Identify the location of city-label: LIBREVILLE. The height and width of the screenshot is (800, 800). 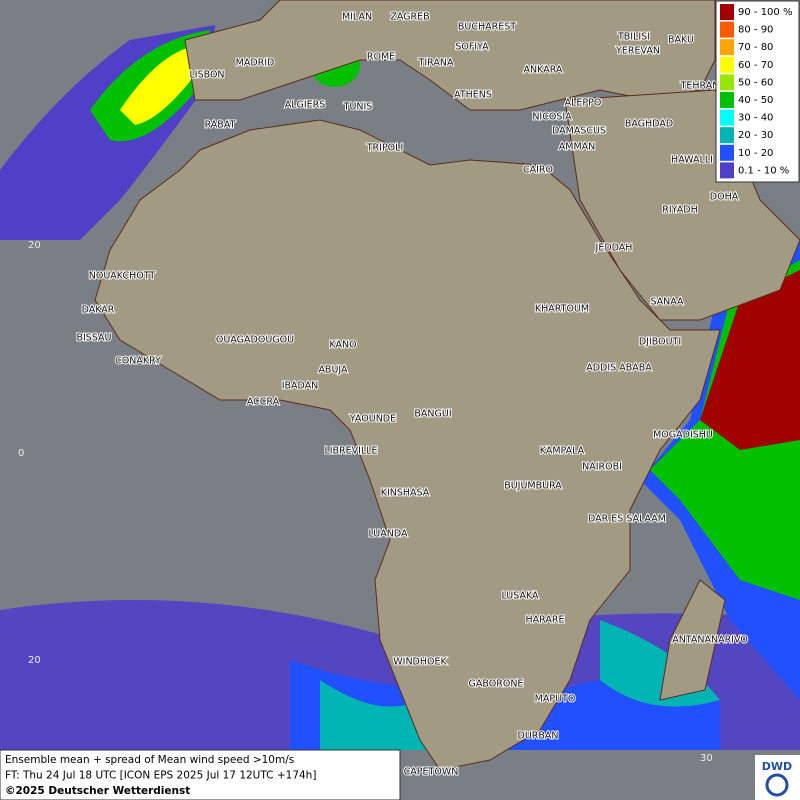
(350, 451).